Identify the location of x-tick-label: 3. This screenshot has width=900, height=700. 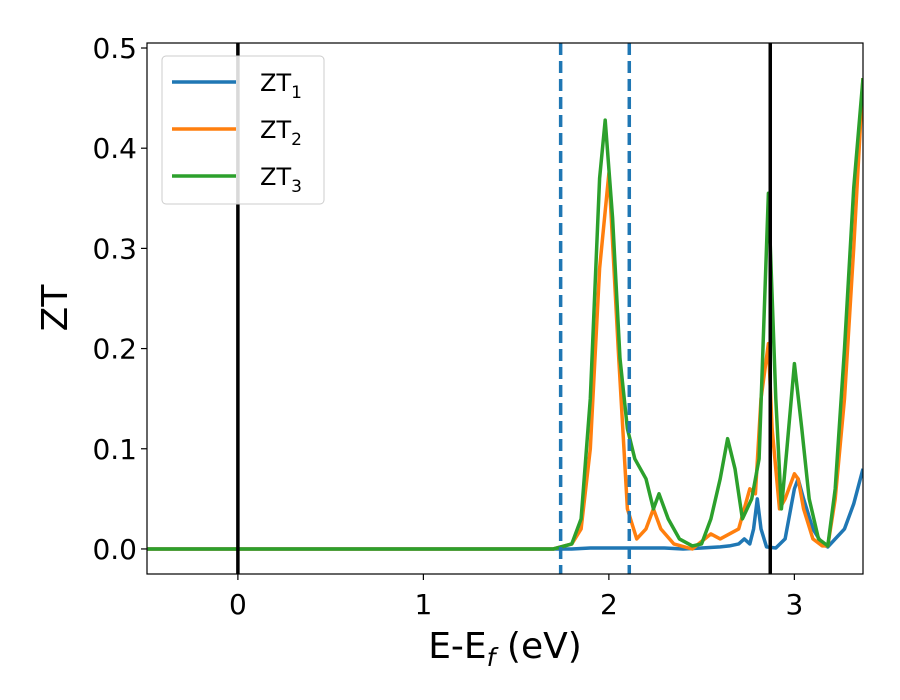
(794, 604).